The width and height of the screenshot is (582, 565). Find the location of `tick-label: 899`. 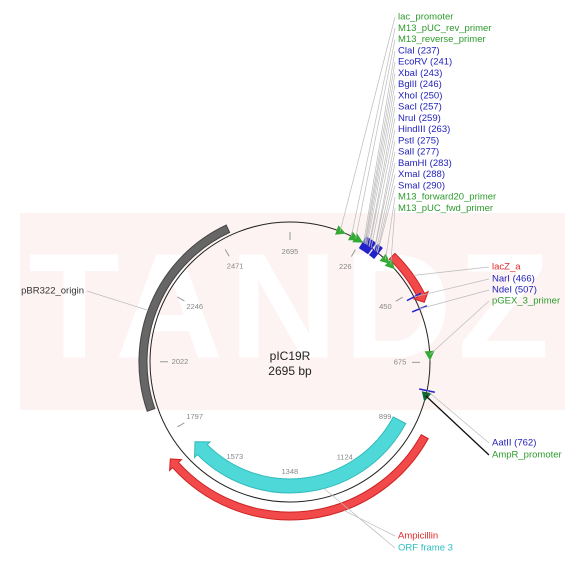

tick-label: 899 is located at coordinates (385, 416).